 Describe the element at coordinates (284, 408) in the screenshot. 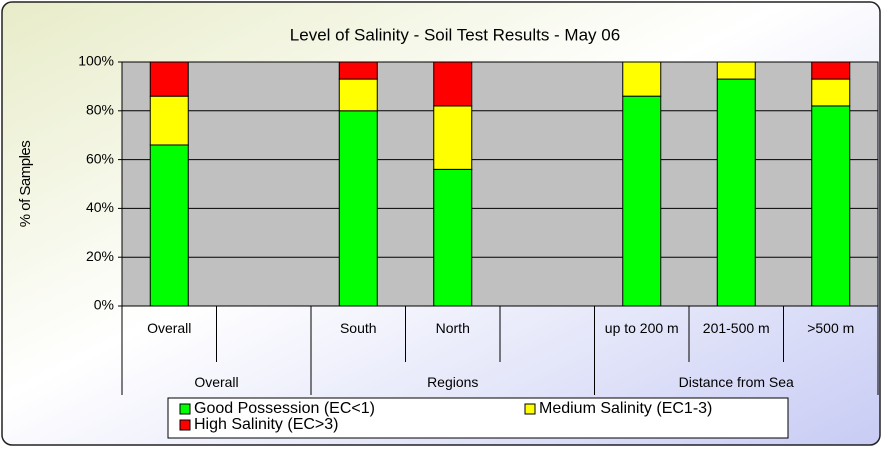

I see `legend-label: Good Possession (EC<1)` at that location.